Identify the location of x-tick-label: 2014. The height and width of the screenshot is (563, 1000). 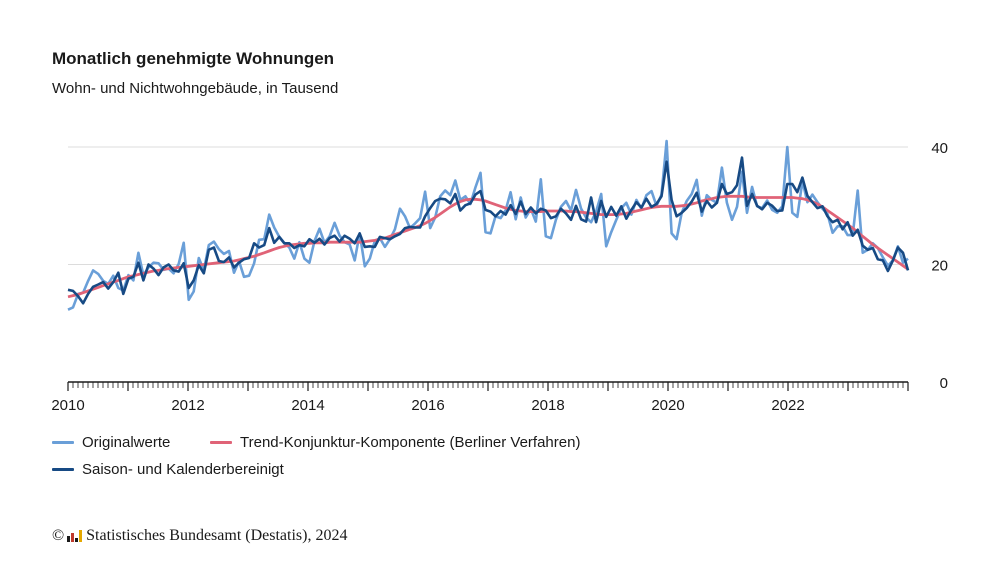
(307, 405).